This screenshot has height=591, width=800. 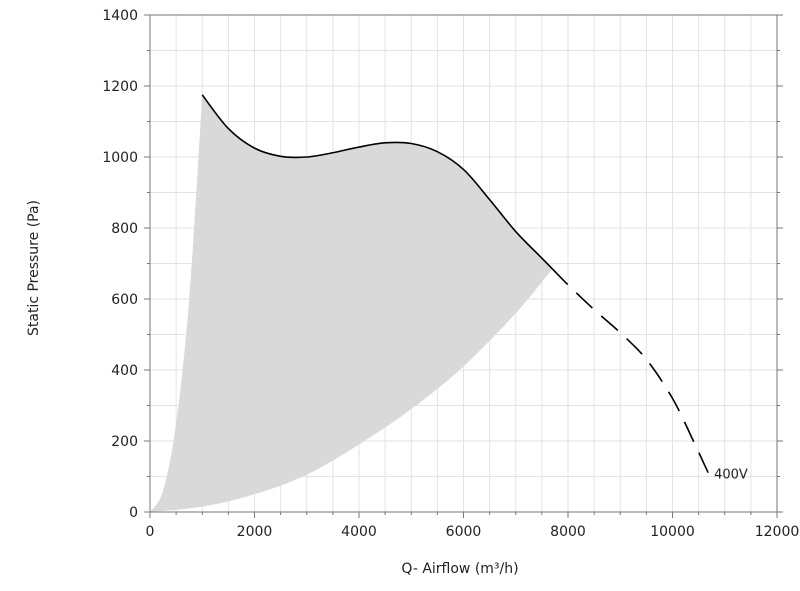 I want to click on y-tick-label: 800, so click(x=124, y=229).